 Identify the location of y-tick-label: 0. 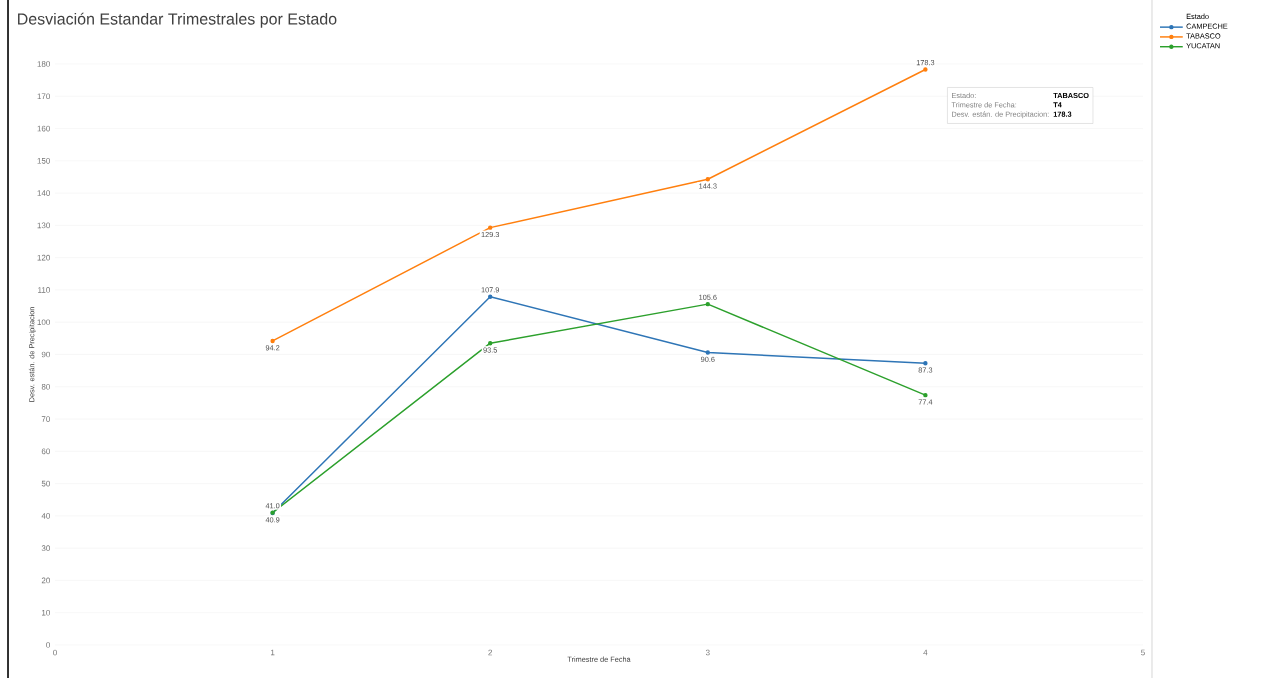
(48, 645).